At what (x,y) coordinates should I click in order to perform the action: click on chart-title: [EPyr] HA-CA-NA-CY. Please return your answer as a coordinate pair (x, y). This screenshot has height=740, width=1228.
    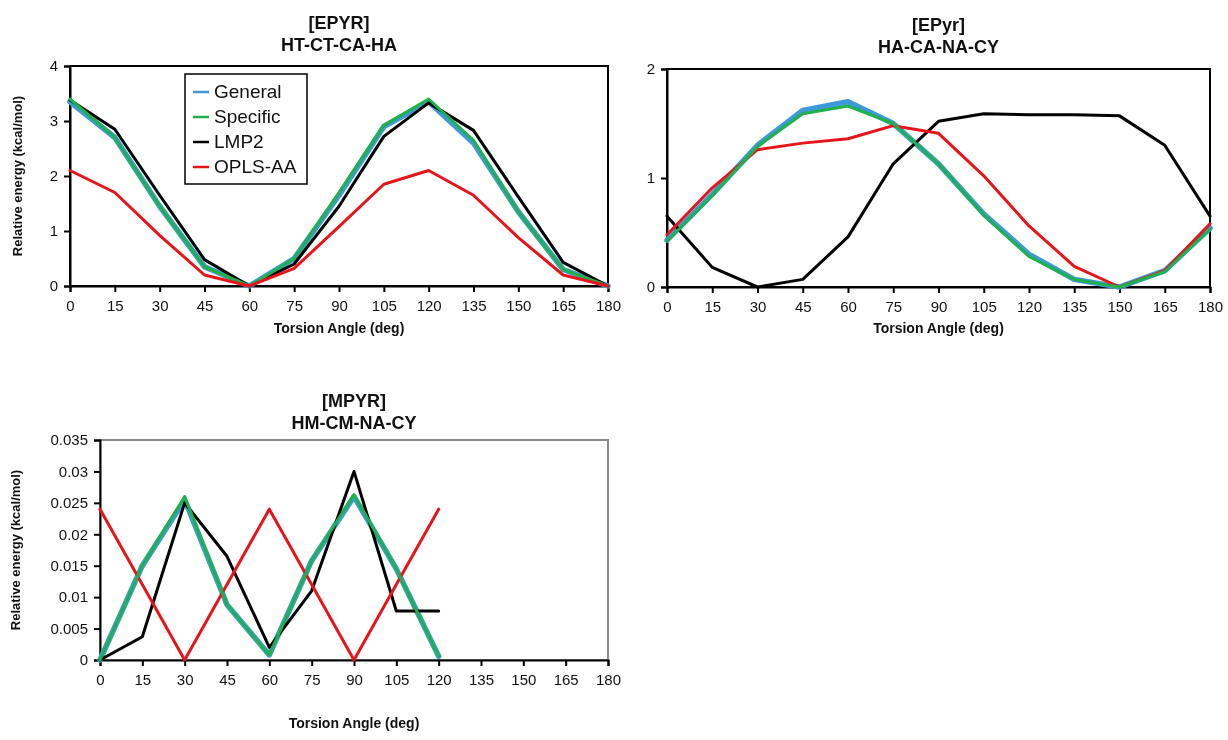
    Looking at the image, I should click on (938, 36).